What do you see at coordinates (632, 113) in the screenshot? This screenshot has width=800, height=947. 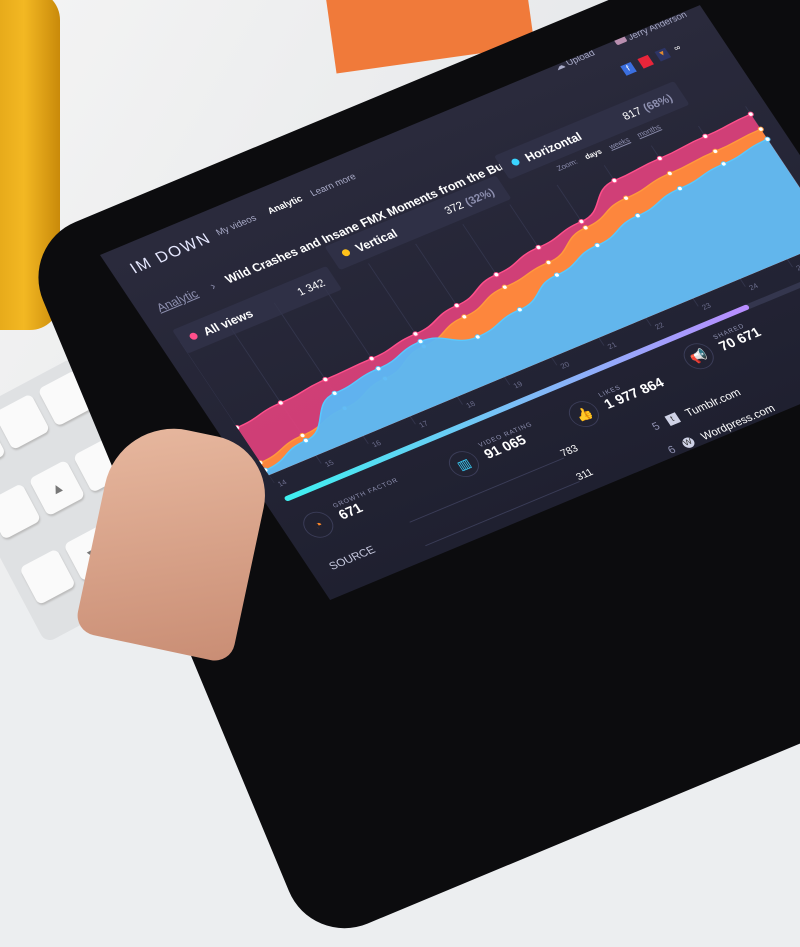 I see `card-value: 817` at bounding box center [632, 113].